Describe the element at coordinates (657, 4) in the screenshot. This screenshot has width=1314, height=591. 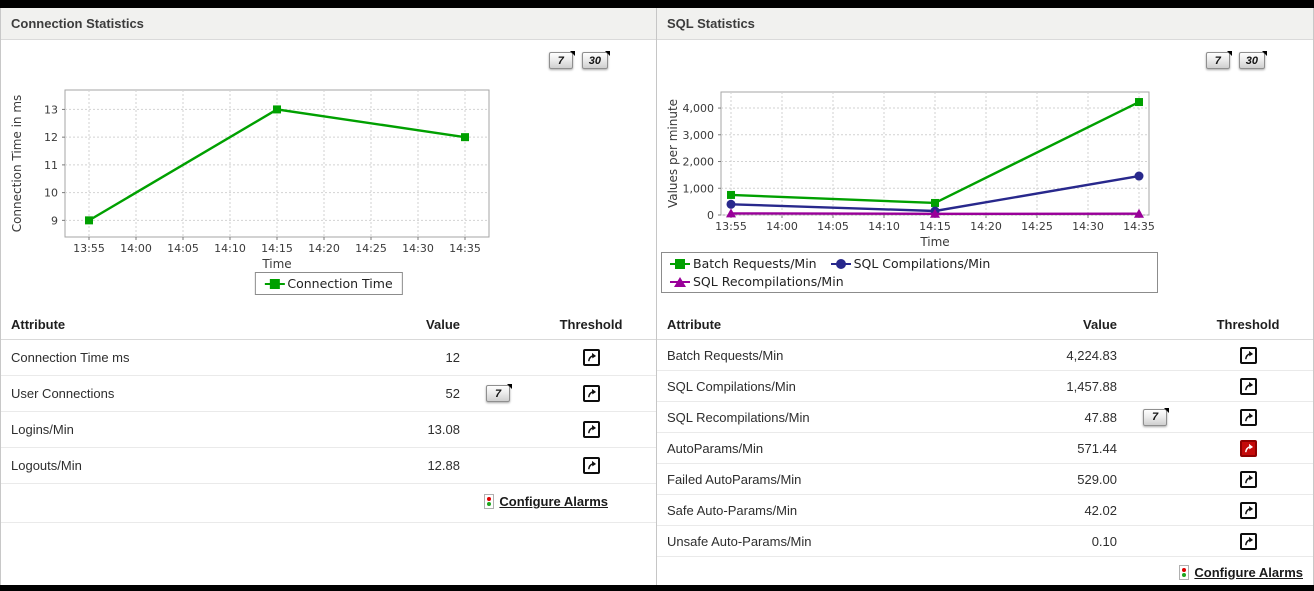
I see `top-black-bar` at that location.